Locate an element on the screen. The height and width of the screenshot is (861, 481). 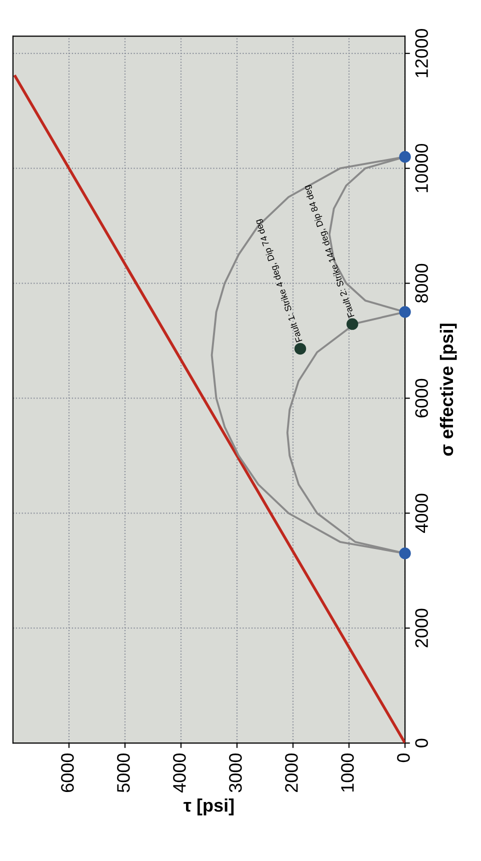
x-tick-label: 5000 is located at coordinates (123, 772).